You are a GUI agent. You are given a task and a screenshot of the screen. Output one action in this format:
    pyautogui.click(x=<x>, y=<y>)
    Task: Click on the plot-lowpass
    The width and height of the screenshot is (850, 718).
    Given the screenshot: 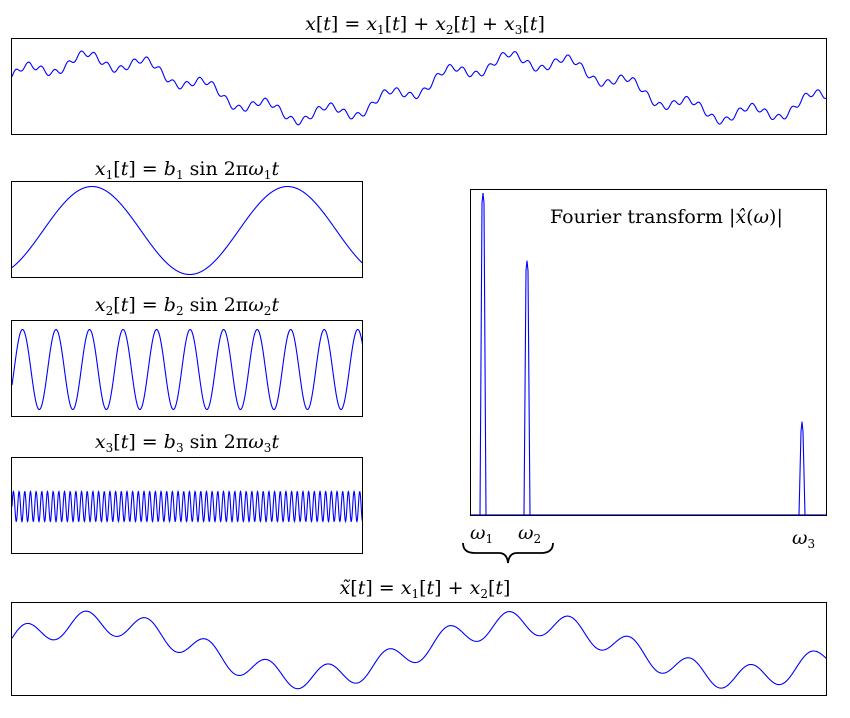 What is the action you would take?
    pyautogui.click(x=419, y=649)
    